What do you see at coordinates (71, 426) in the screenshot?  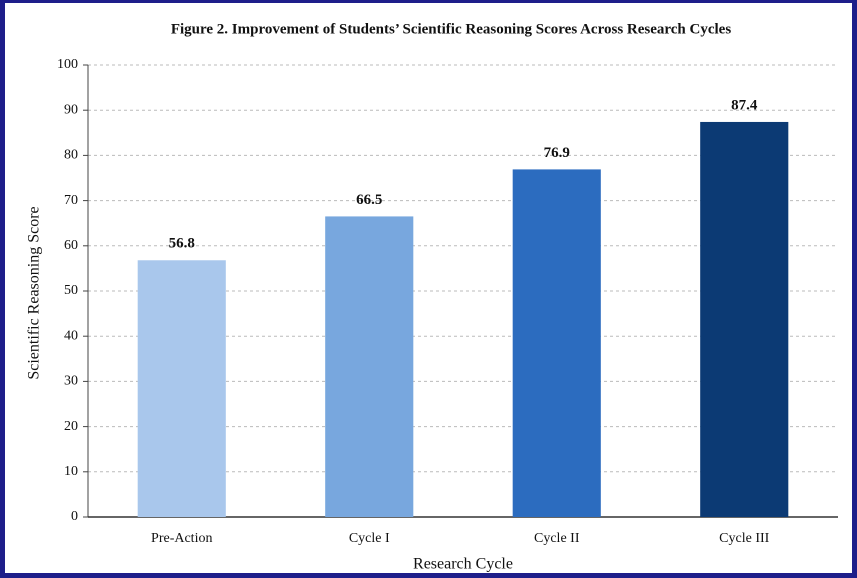 I see `y-tick-label: 20` at bounding box center [71, 426].